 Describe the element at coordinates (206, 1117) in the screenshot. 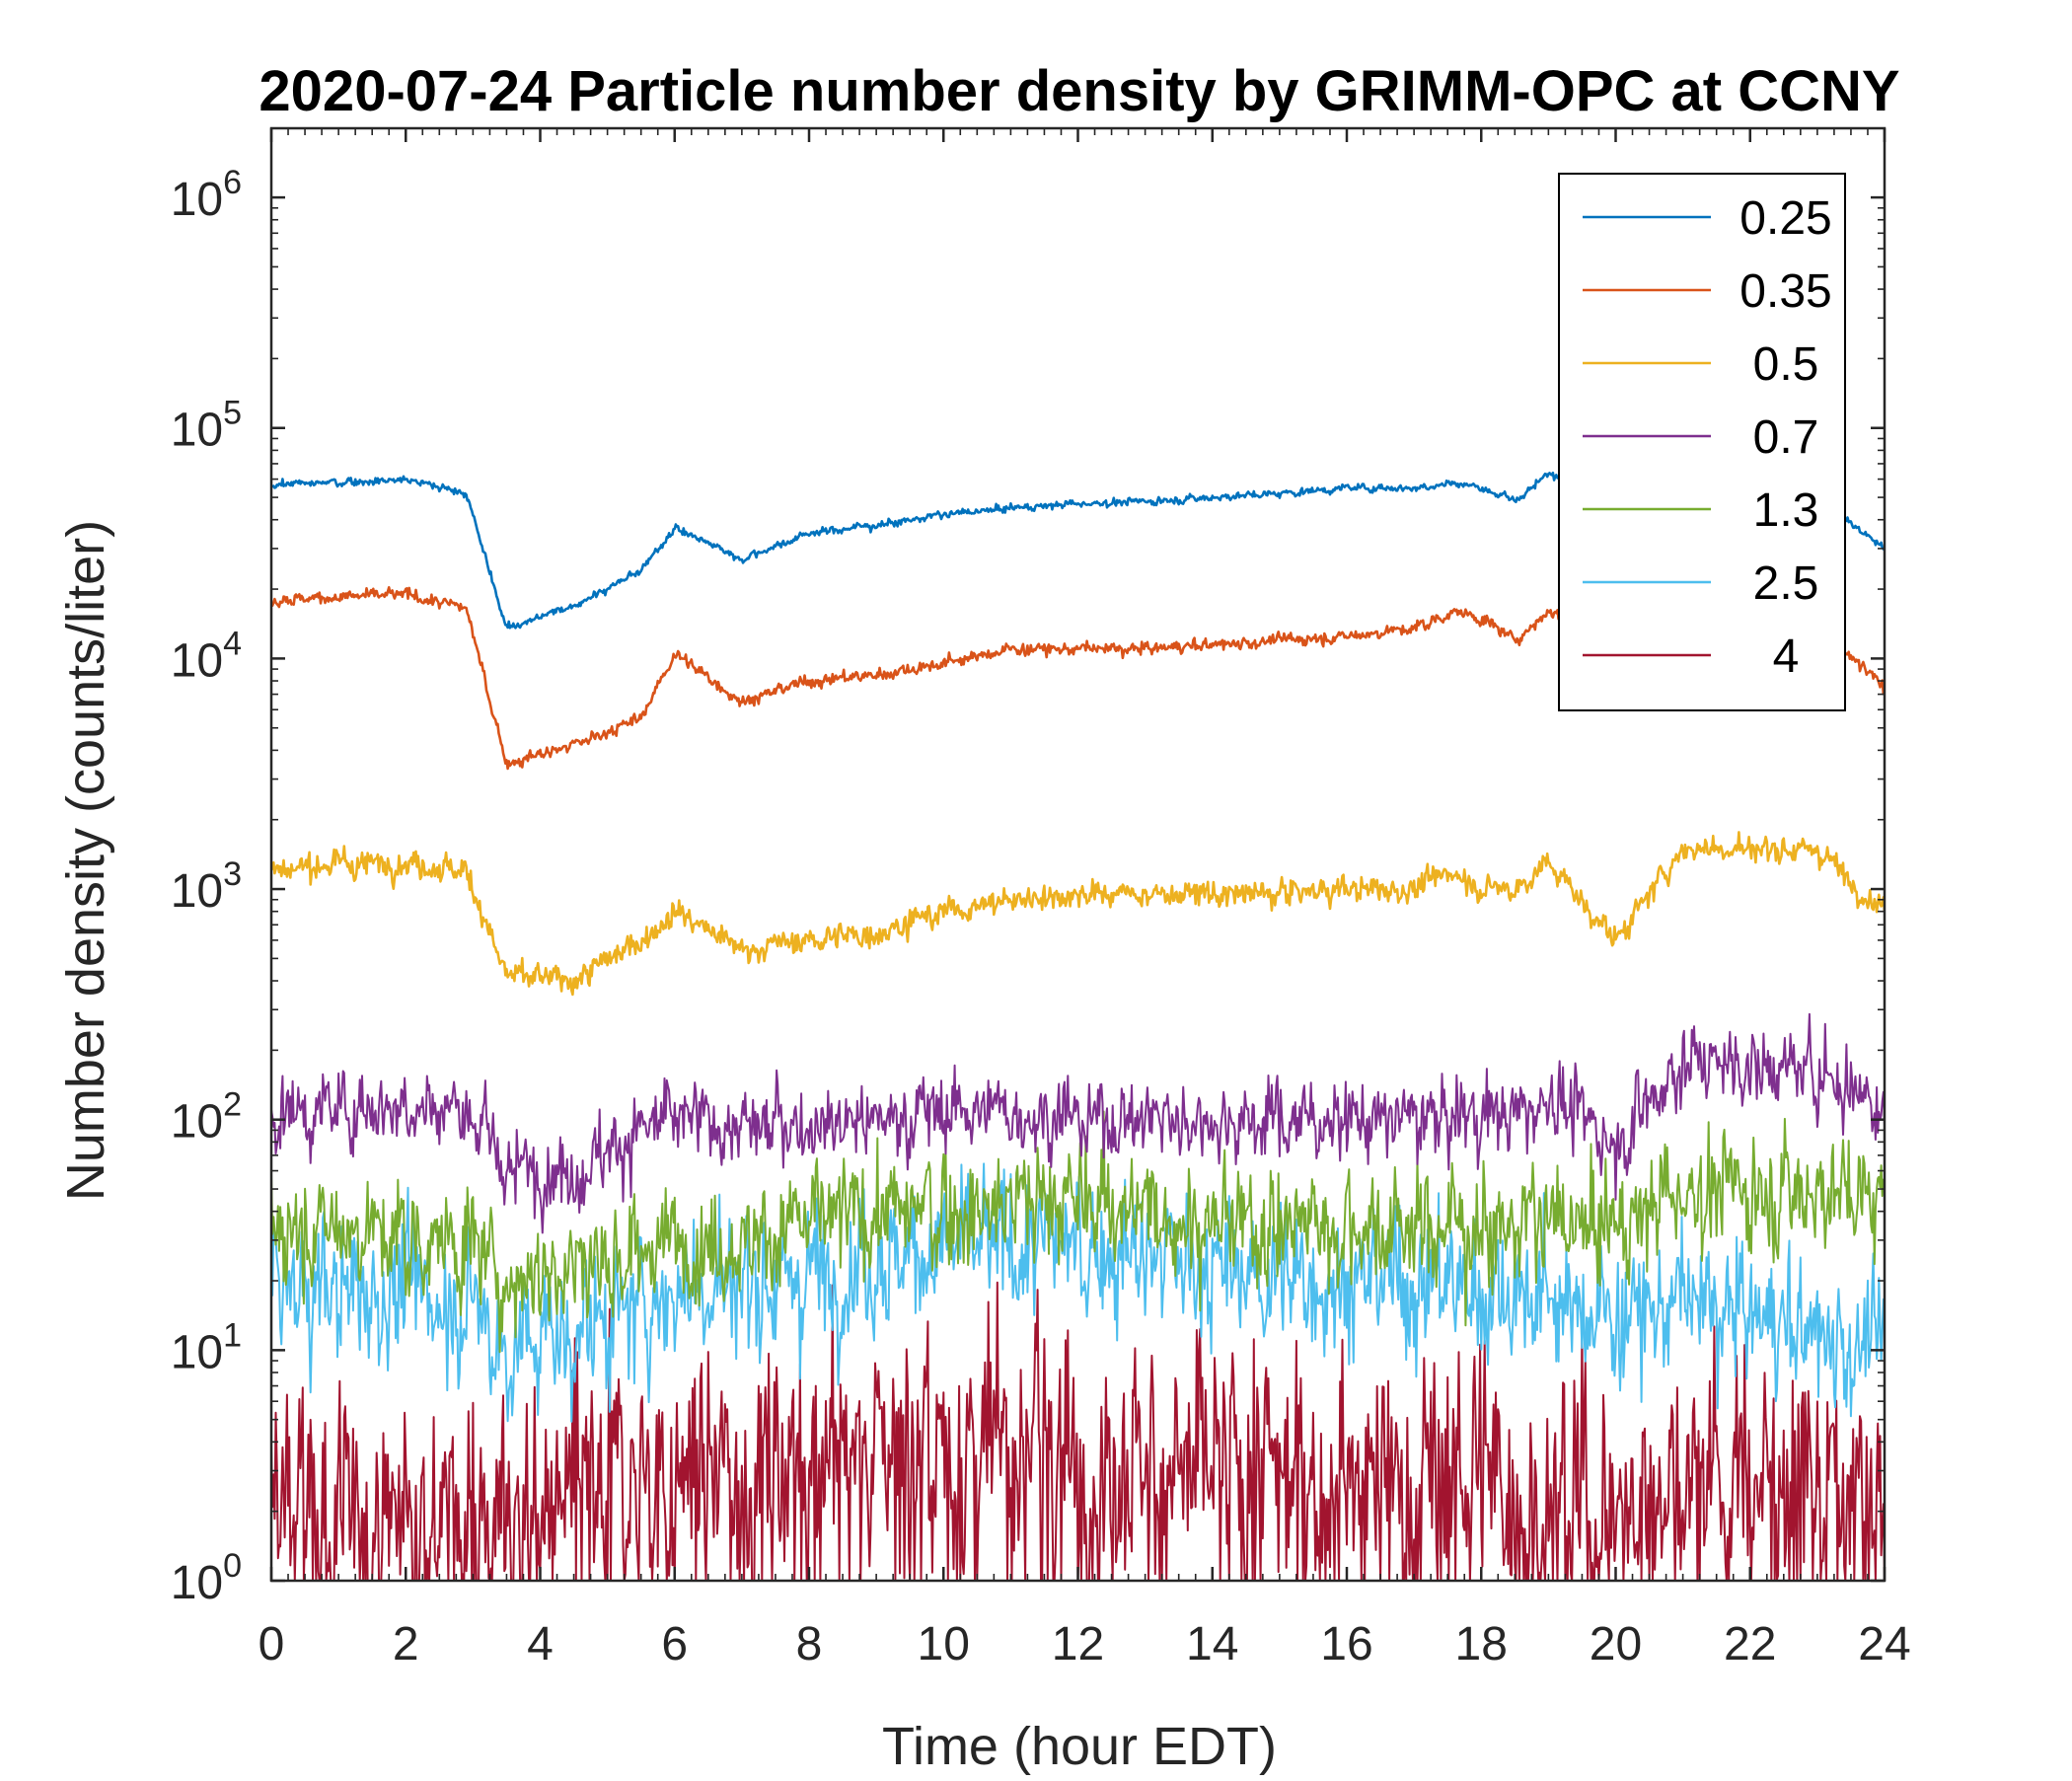

I see `y-tick-label: 10²` at that location.